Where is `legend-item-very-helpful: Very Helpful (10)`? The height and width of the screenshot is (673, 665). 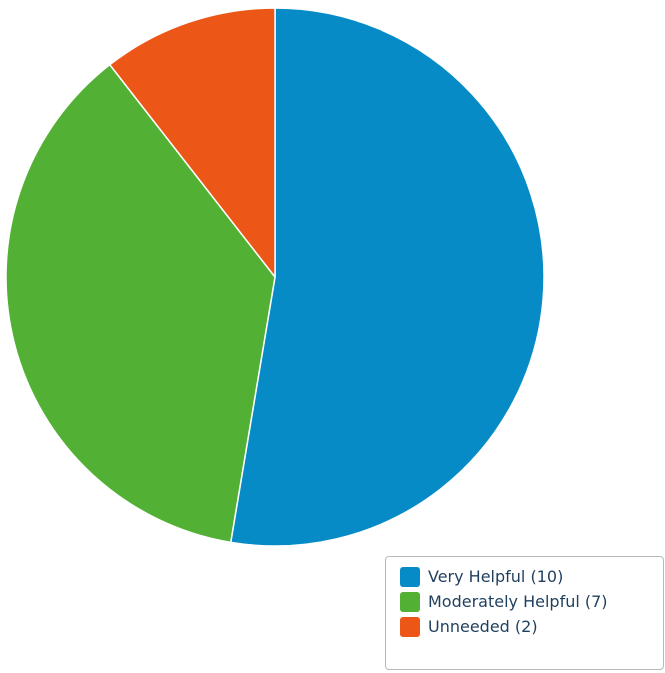 legend-item-very-helpful: Very Helpful (10) is located at coordinates (531, 576).